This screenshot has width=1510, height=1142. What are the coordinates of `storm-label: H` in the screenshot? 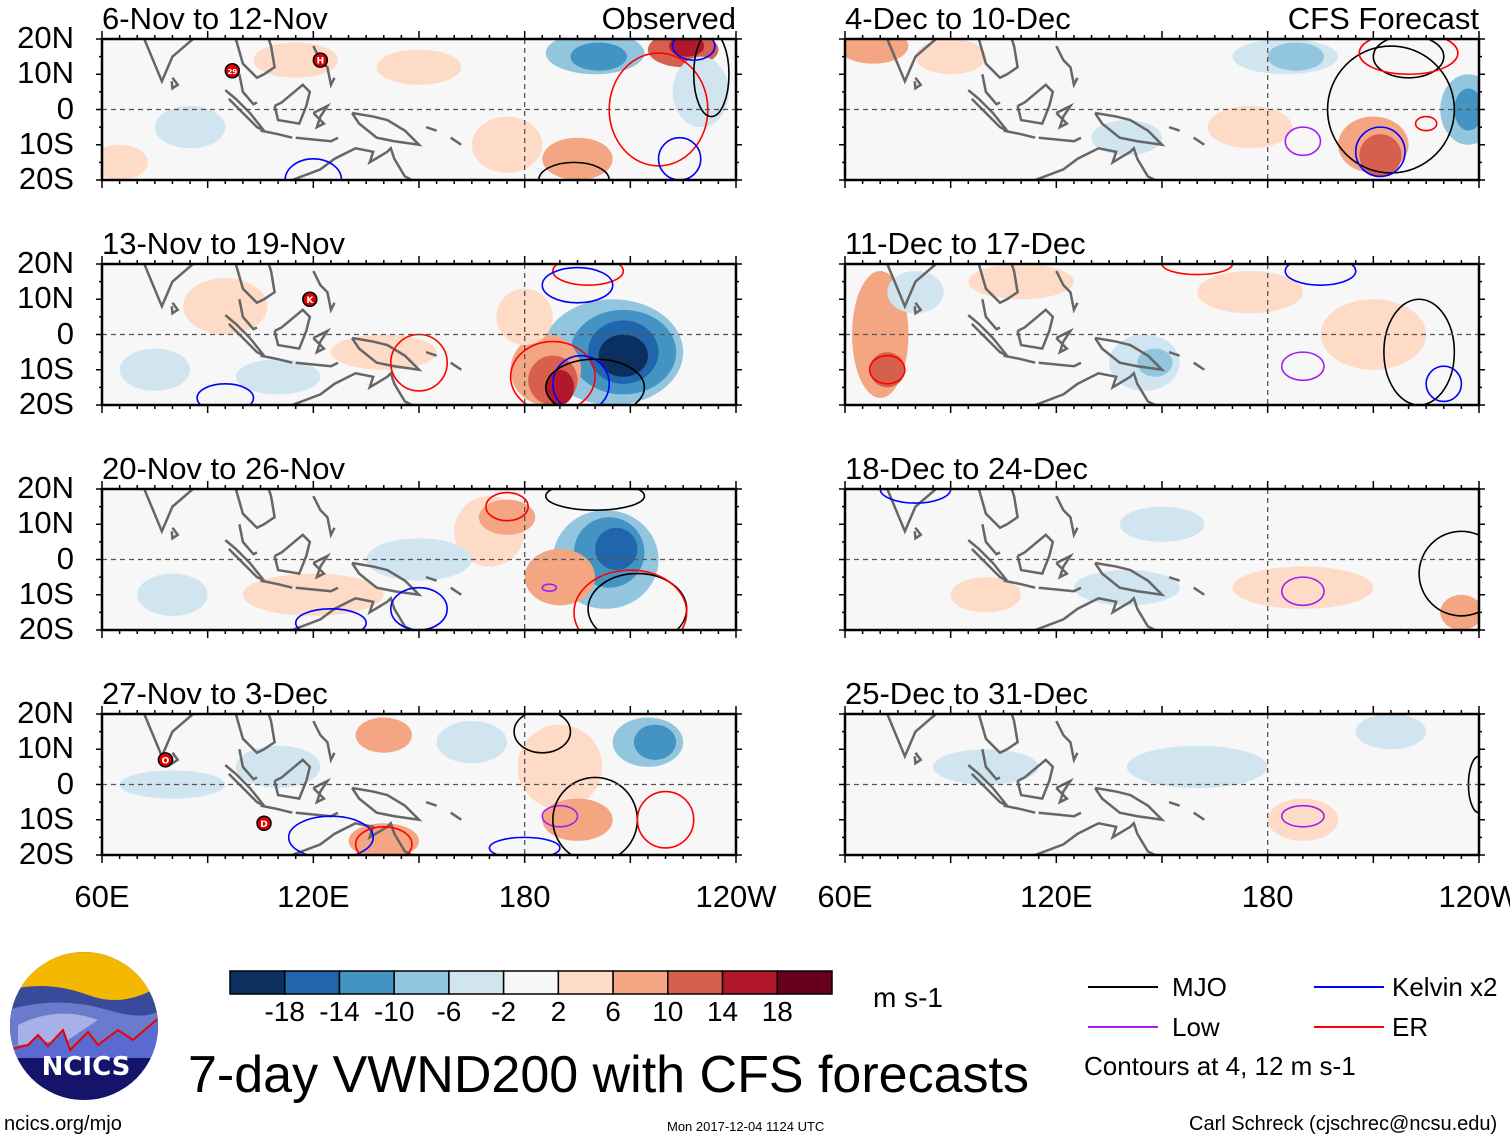 It's located at (321, 62).